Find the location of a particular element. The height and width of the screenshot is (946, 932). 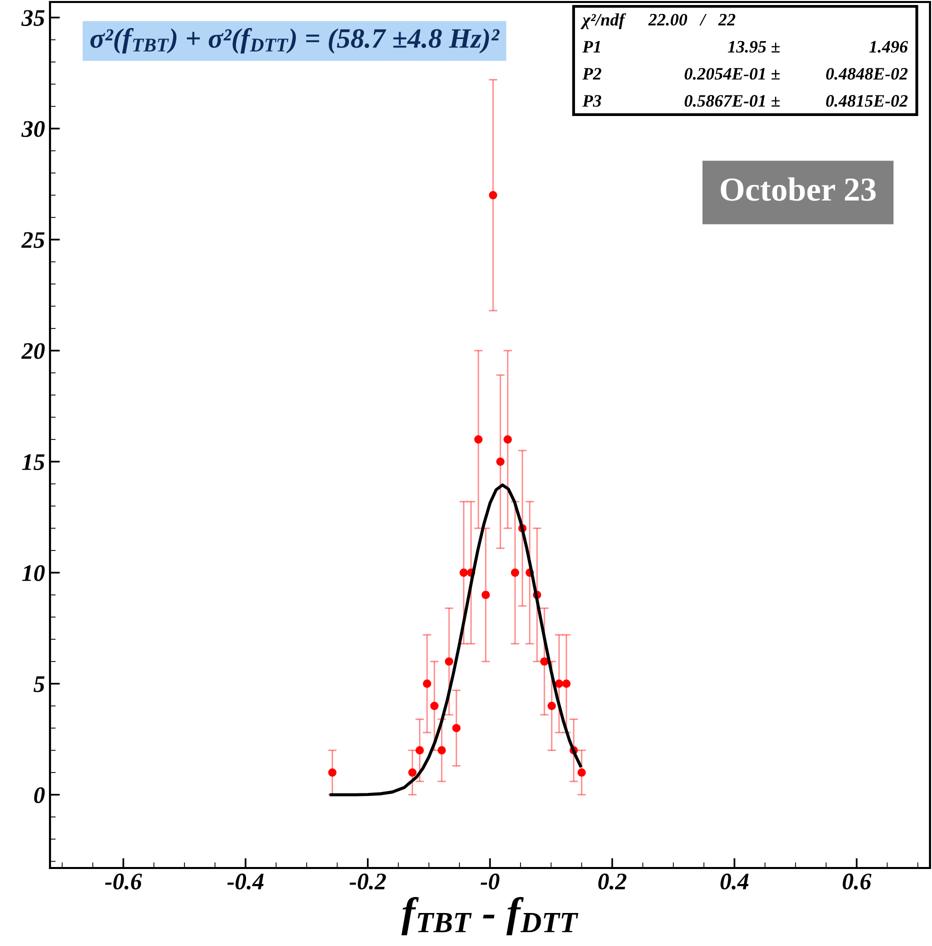

x-axis-title: f$_{TBT}$ - f$_{DTT}$ is located at coordinates (489, 916).